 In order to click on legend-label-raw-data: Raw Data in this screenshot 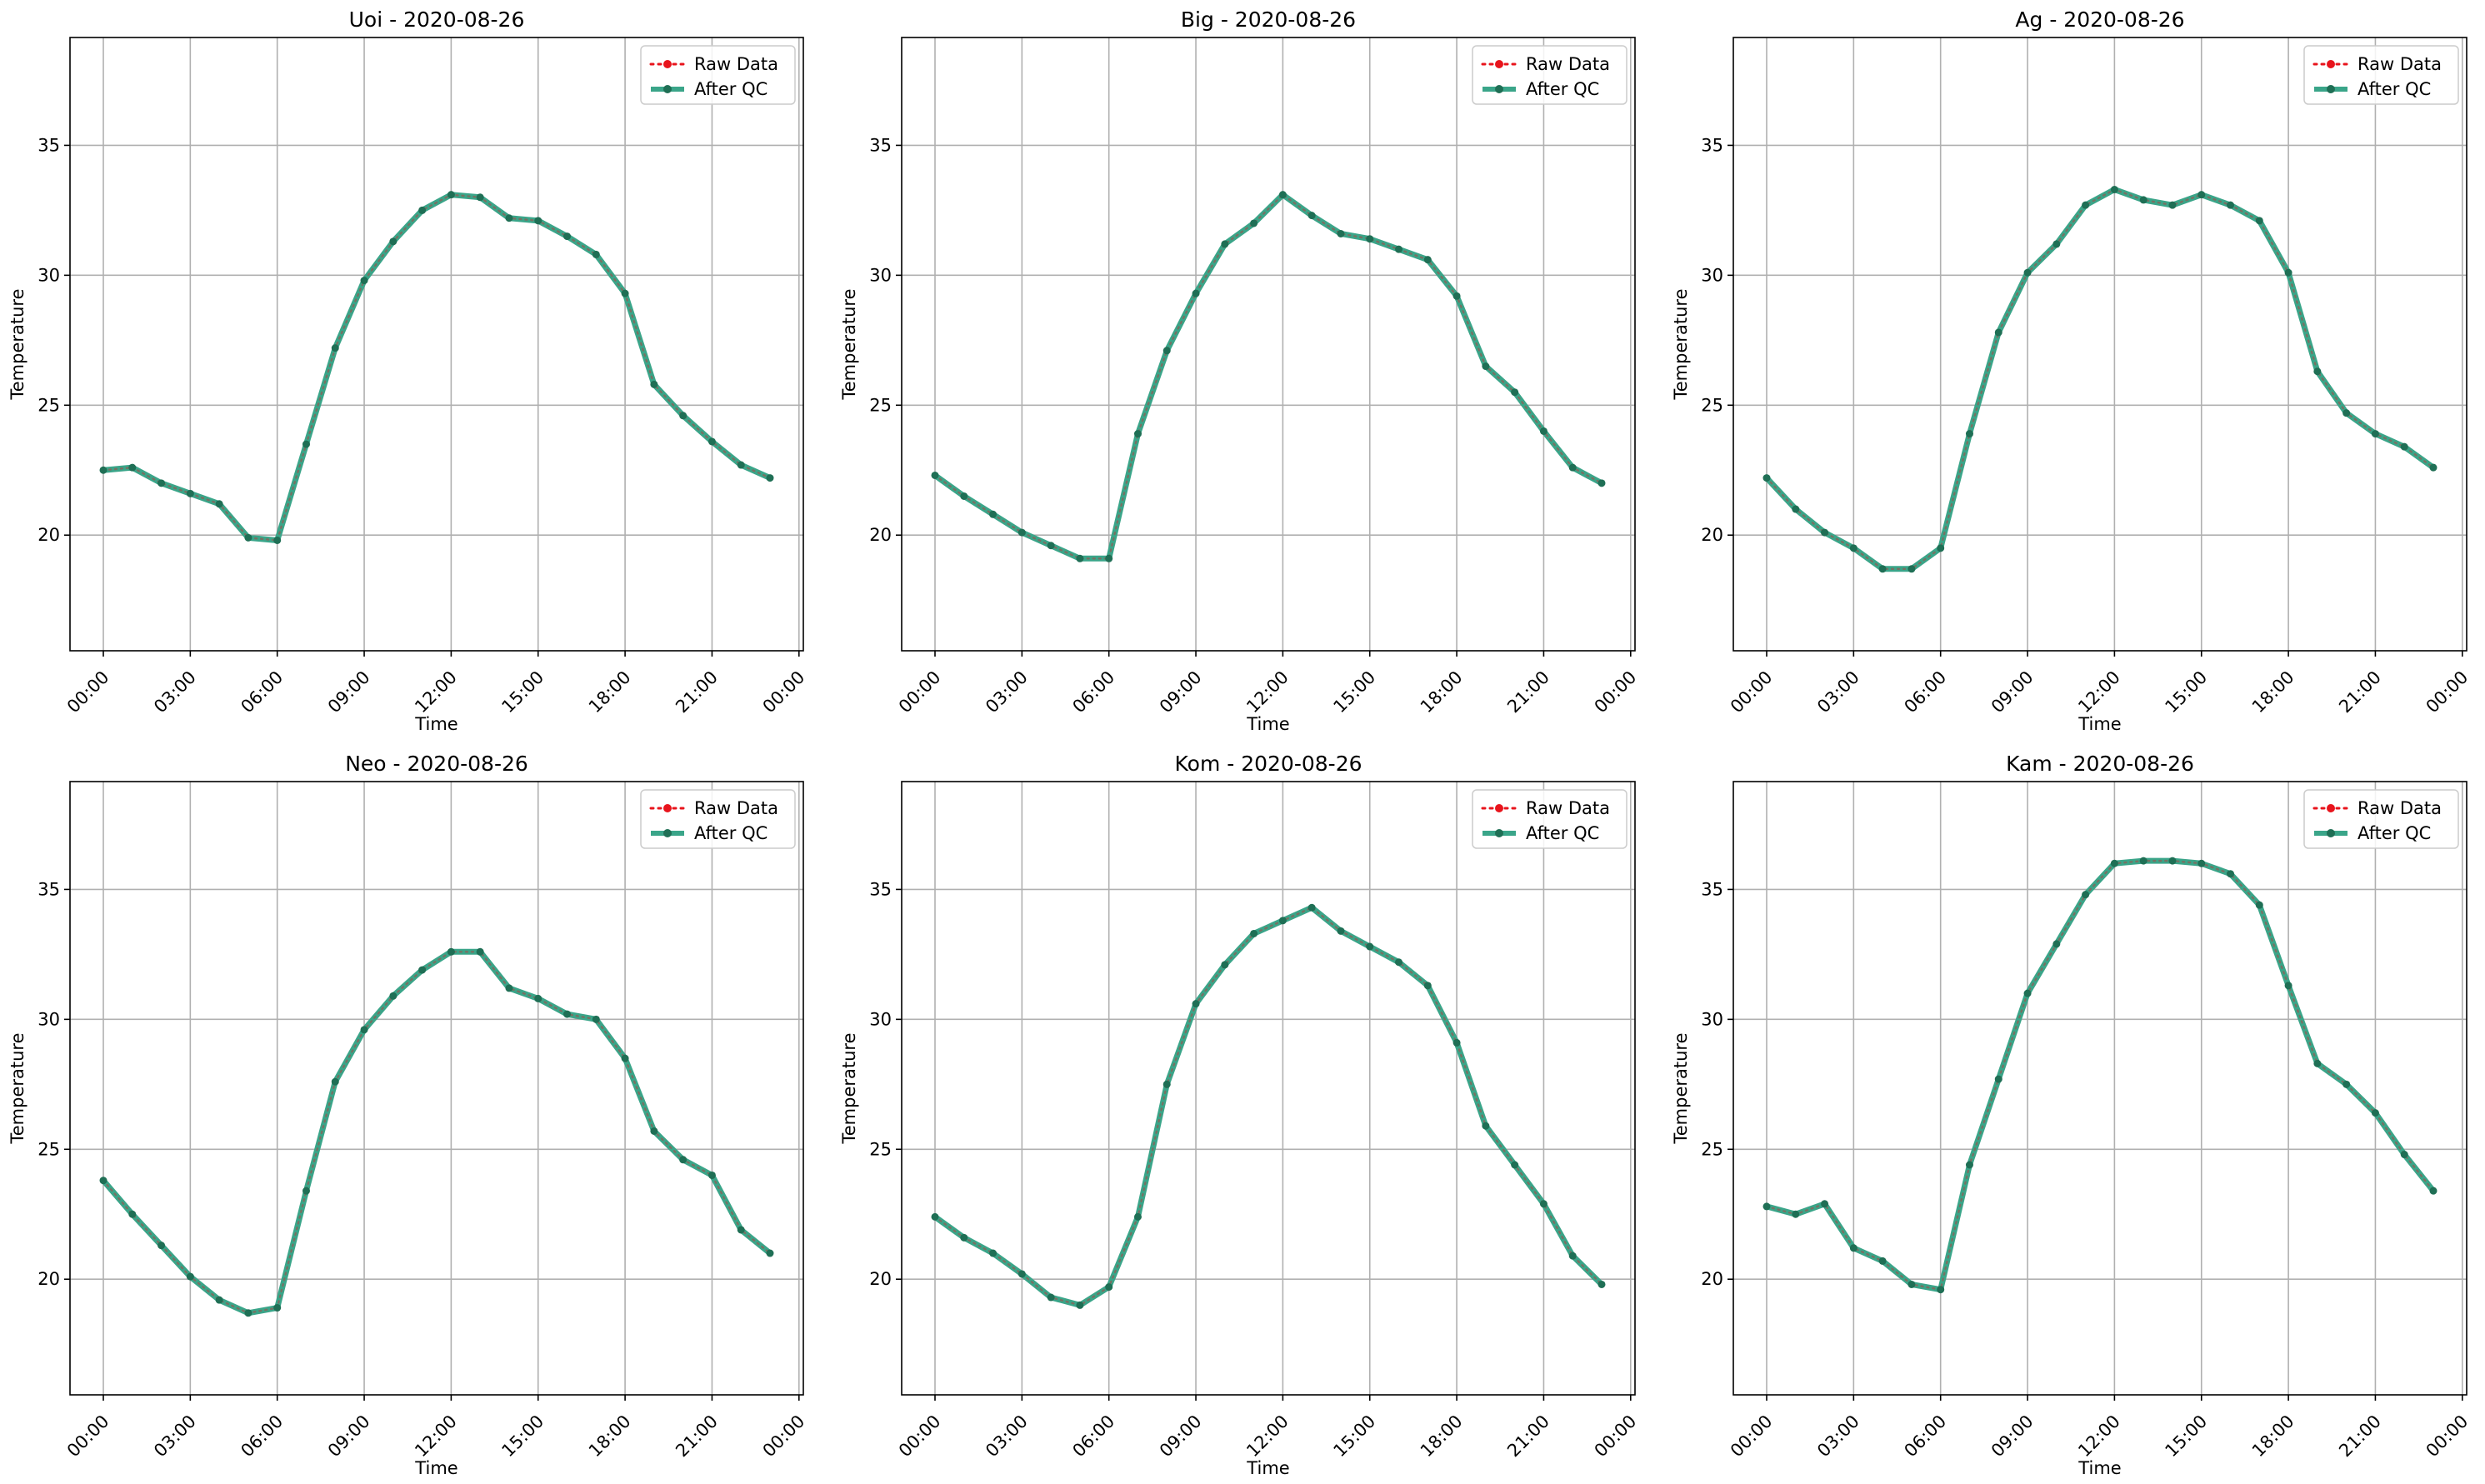, I will do `click(736, 64)`.